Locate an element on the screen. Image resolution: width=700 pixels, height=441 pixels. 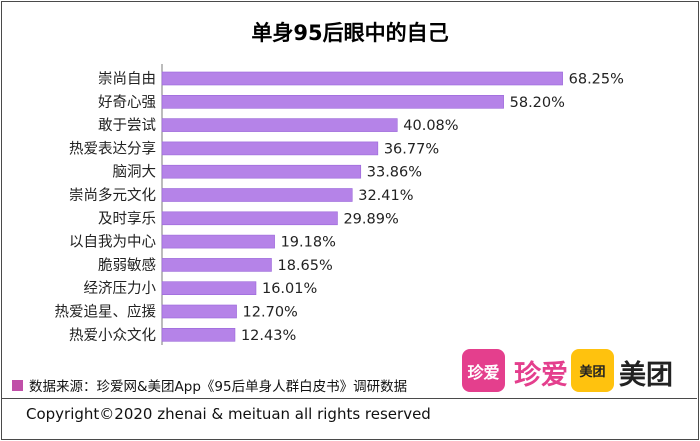
zhenai-logo-tile: 珍爱 is located at coordinates (483, 370).